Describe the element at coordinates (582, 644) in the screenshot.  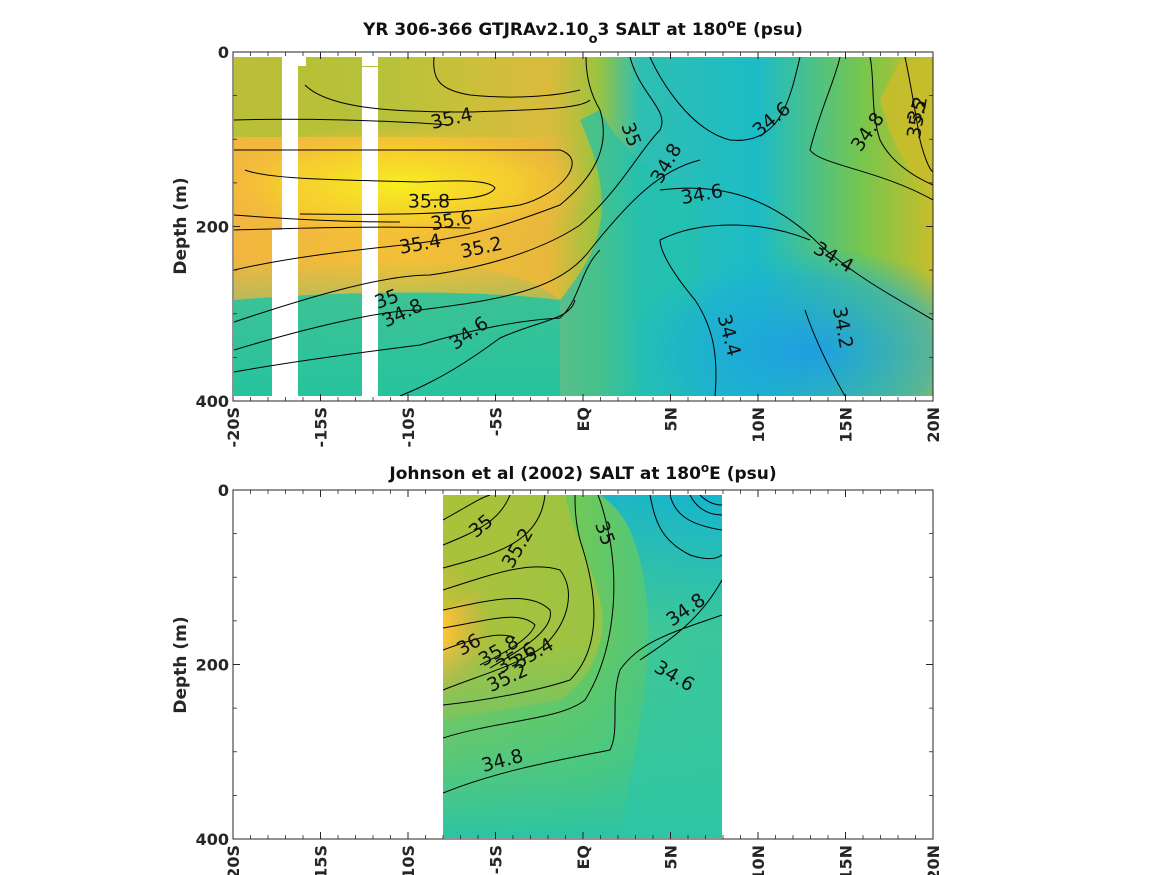
I see `bottom-contours` at that location.